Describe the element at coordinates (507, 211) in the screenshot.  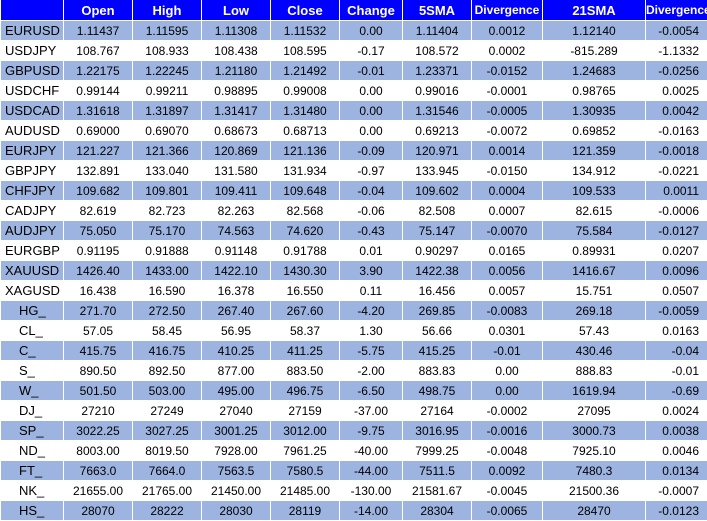
I see `cell-divergence-5: 0.0007` at that location.